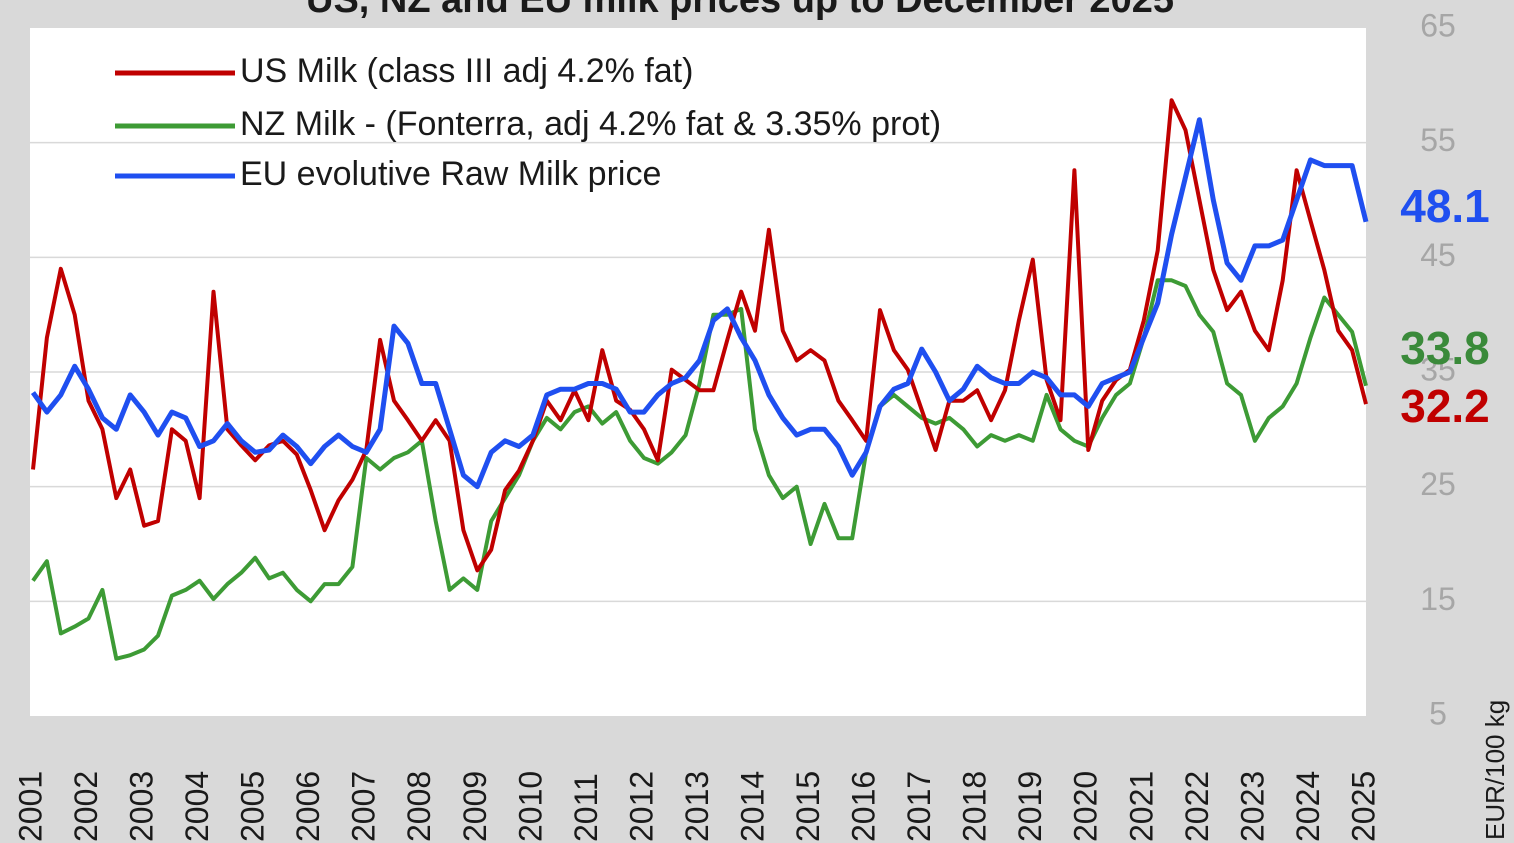 The height and width of the screenshot is (843, 1514). I want to click on end-value-label: 33.8, so click(1445, 348).